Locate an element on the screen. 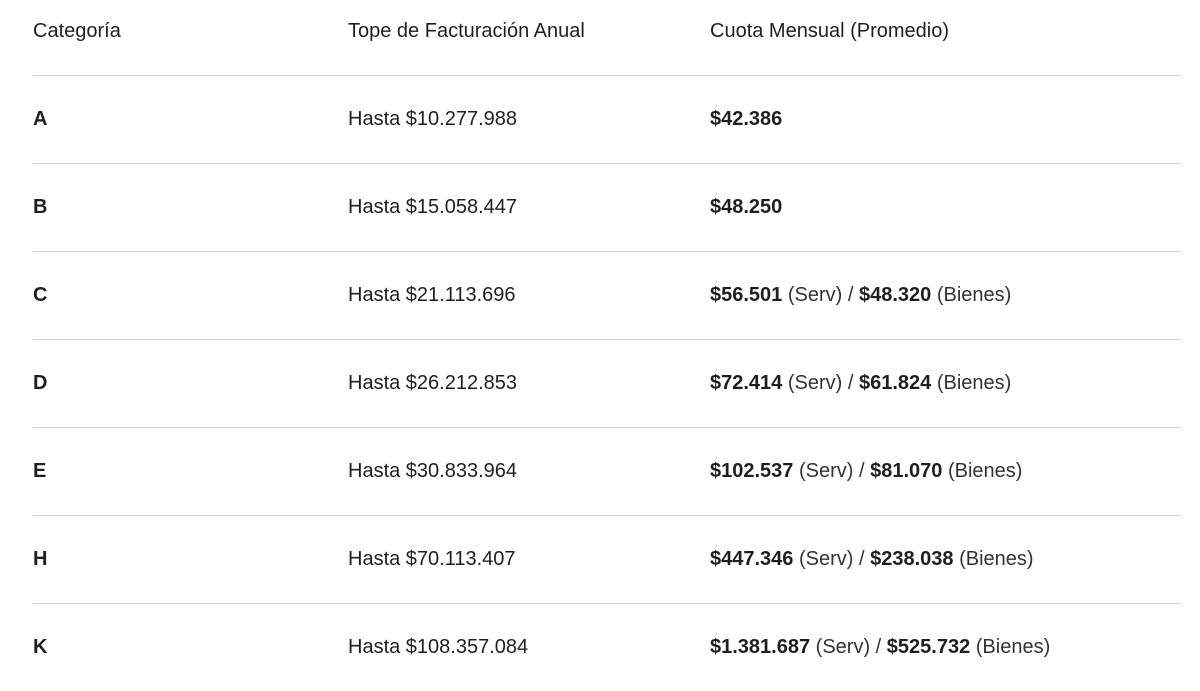 Image resolution: width=1200 pixels, height=691 pixels. billing-cap-cell: Hasta $26.212.853 is located at coordinates (529, 383).